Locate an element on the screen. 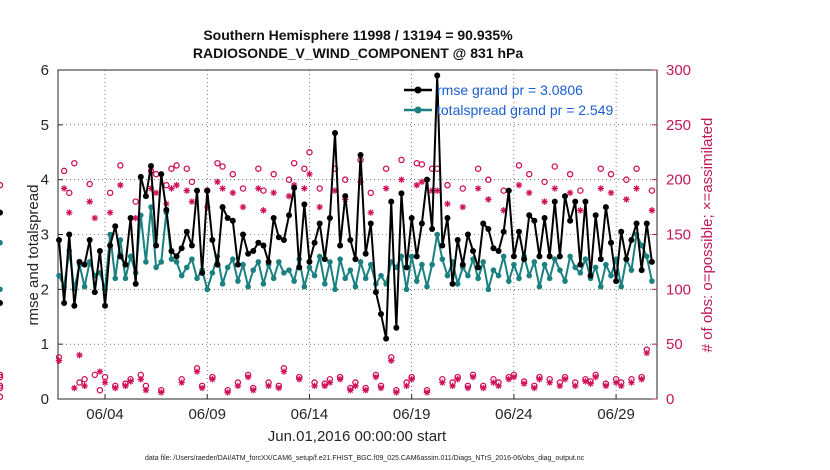  legend-spread-label: totalspread grand pr = 2.549 is located at coordinates (525, 110).